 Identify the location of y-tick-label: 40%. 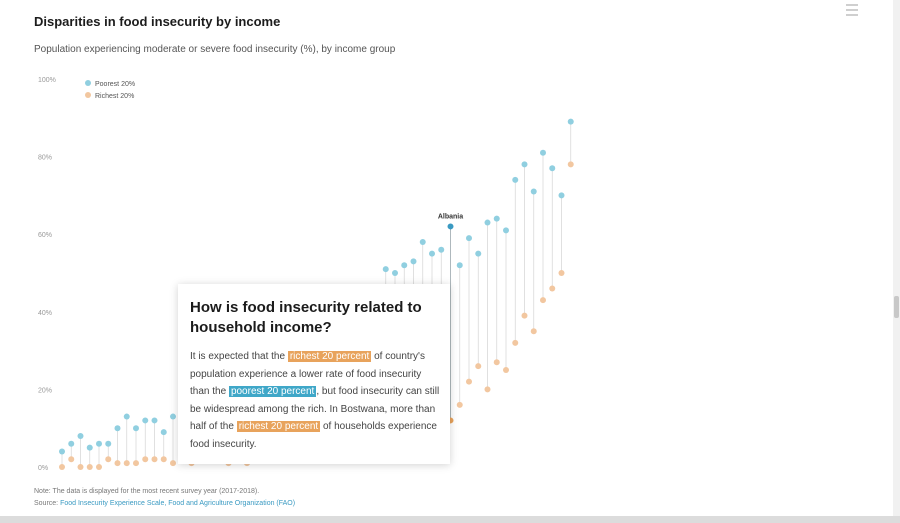
(45, 313).